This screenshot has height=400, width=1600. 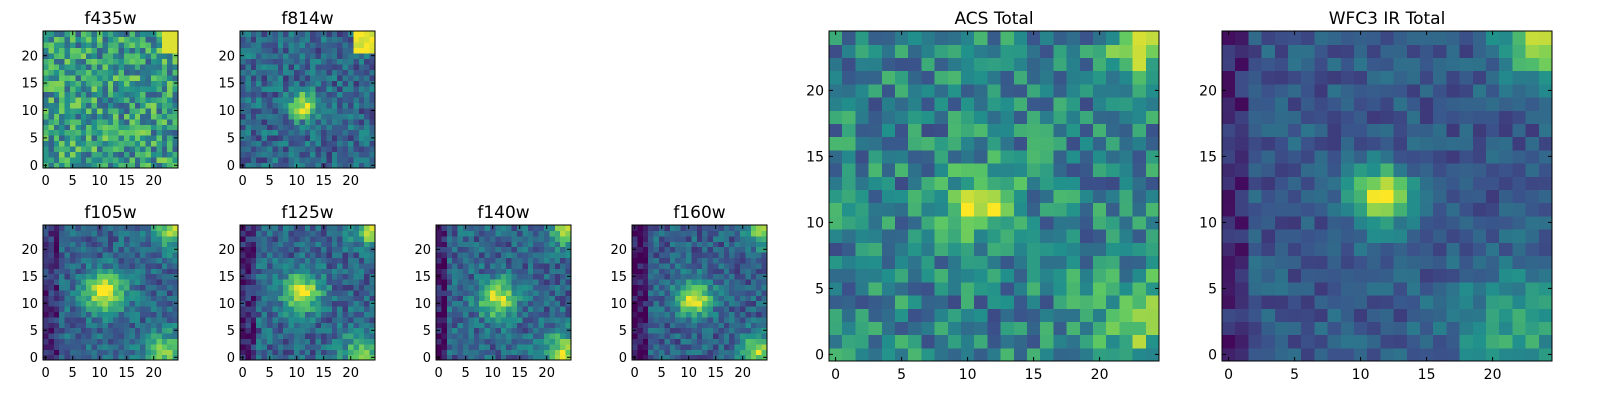 I want to click on y-tick-label: 10, so click(x=422, y=304).